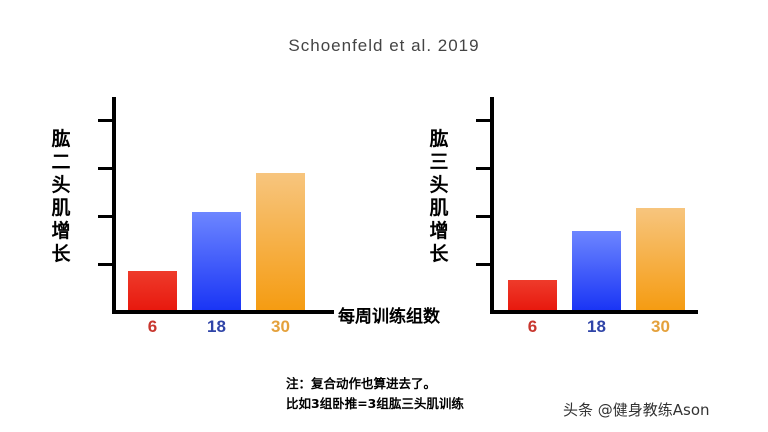 The height and width of the screenshot is (432, 768). I want to click on y-axis-label-triceps: 肱三头肌增长, so click(439, 196).